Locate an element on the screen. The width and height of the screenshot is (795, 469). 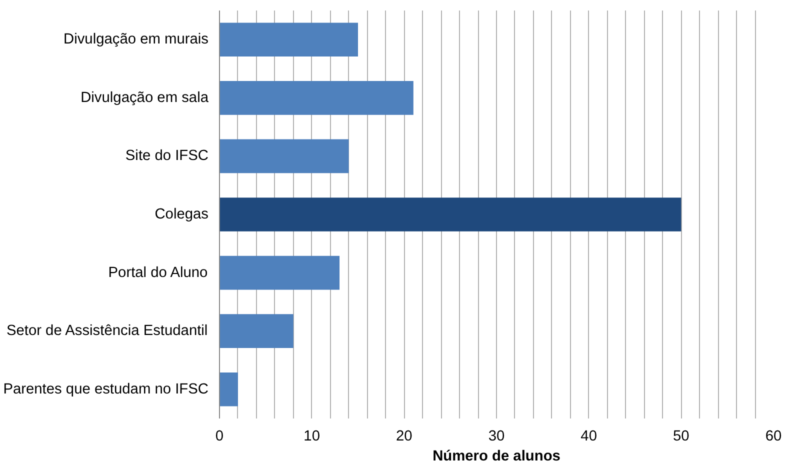
x-tick-label: 60 is located at coordinates (773, 436).